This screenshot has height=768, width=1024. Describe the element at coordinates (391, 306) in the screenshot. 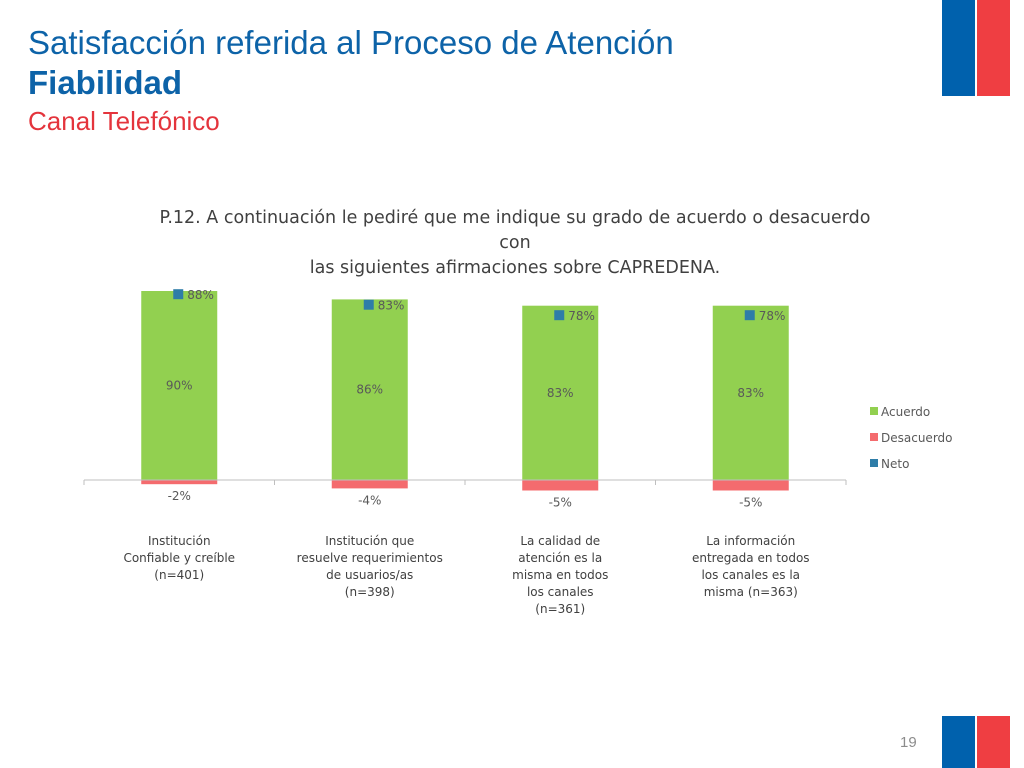

I see `data-label-neto: 83%` at that location.